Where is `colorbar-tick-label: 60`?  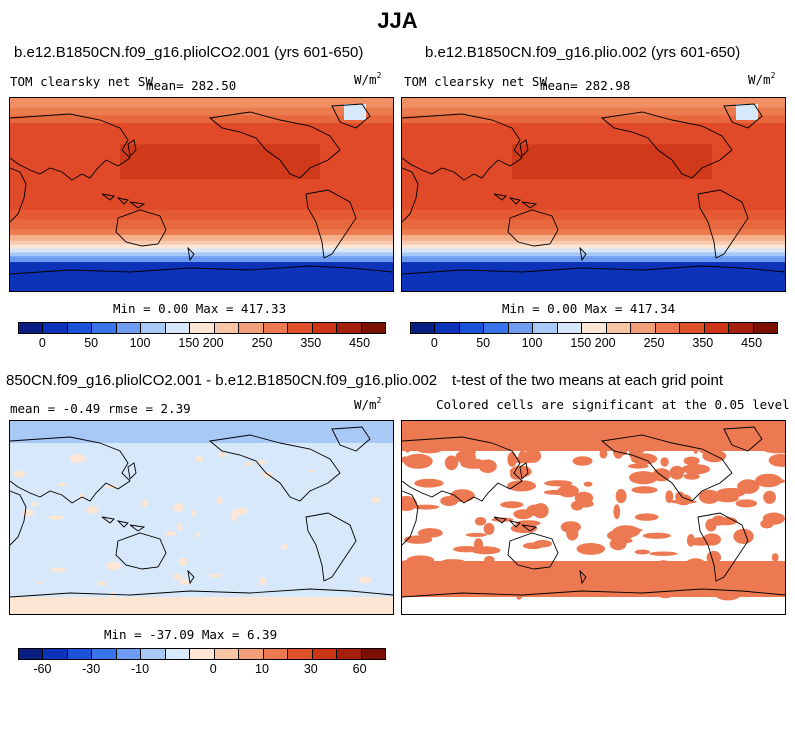
colorbar-tick-label: 60 is located at coordinates (359, 669).